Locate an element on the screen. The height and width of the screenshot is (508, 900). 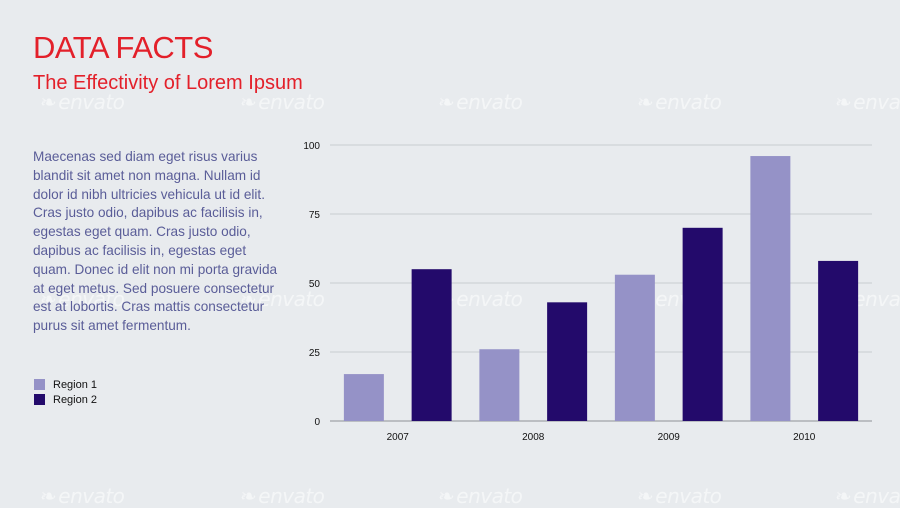
chart-legend: Region 1 Region 2 is located at coordinates (65, 392).